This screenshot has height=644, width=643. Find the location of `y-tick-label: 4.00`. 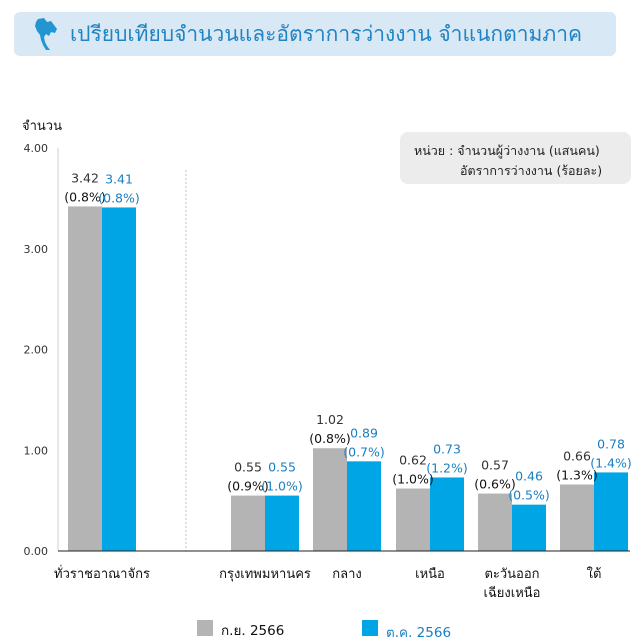

y-tick-label: 4.00 is located at coordinates (36, 148).